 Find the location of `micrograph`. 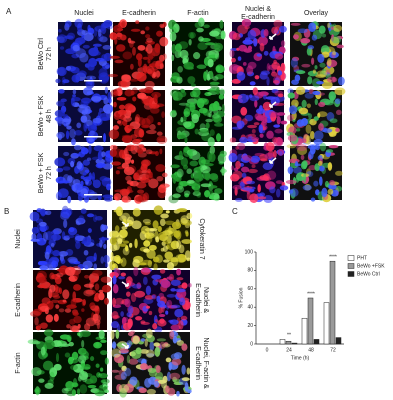

micrograph is located at coordinates (84, 174).